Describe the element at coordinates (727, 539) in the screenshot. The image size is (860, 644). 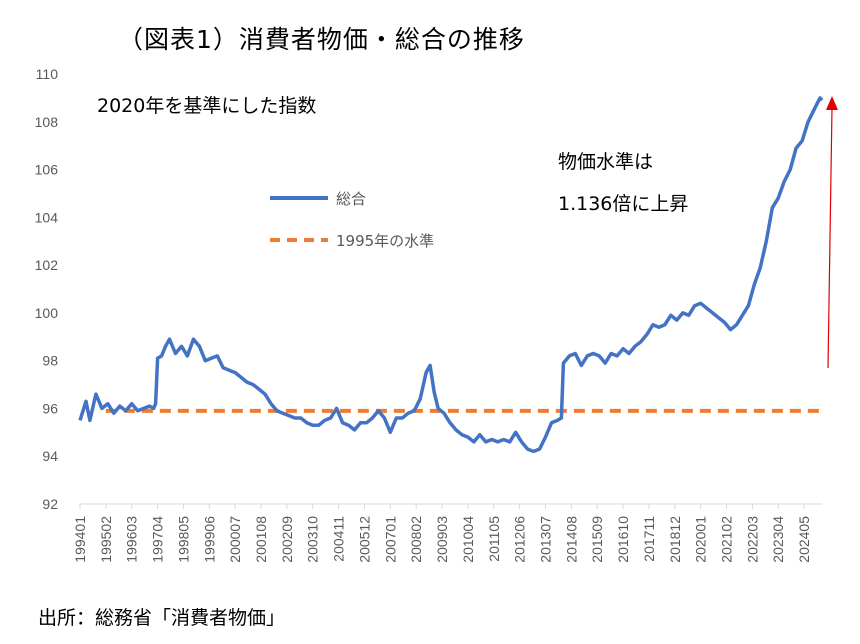
I see `x-tick-label: 202102` at that location.